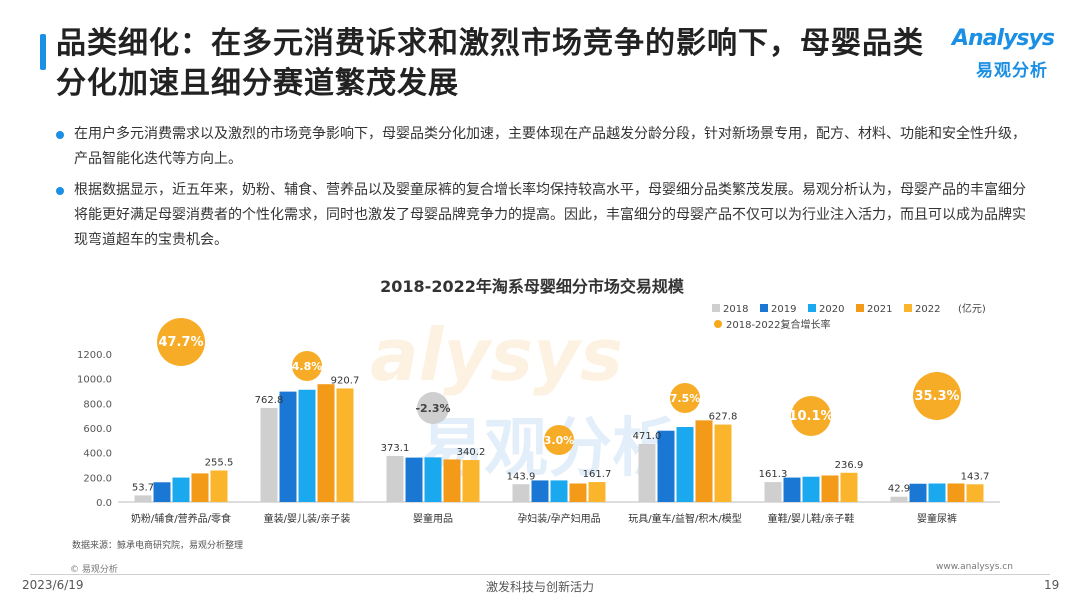 This screenshot has height=607, width=1080. Describe the element at coordinates (783, 309) in the screenshot. I see `legend-label: 2019` at that location.